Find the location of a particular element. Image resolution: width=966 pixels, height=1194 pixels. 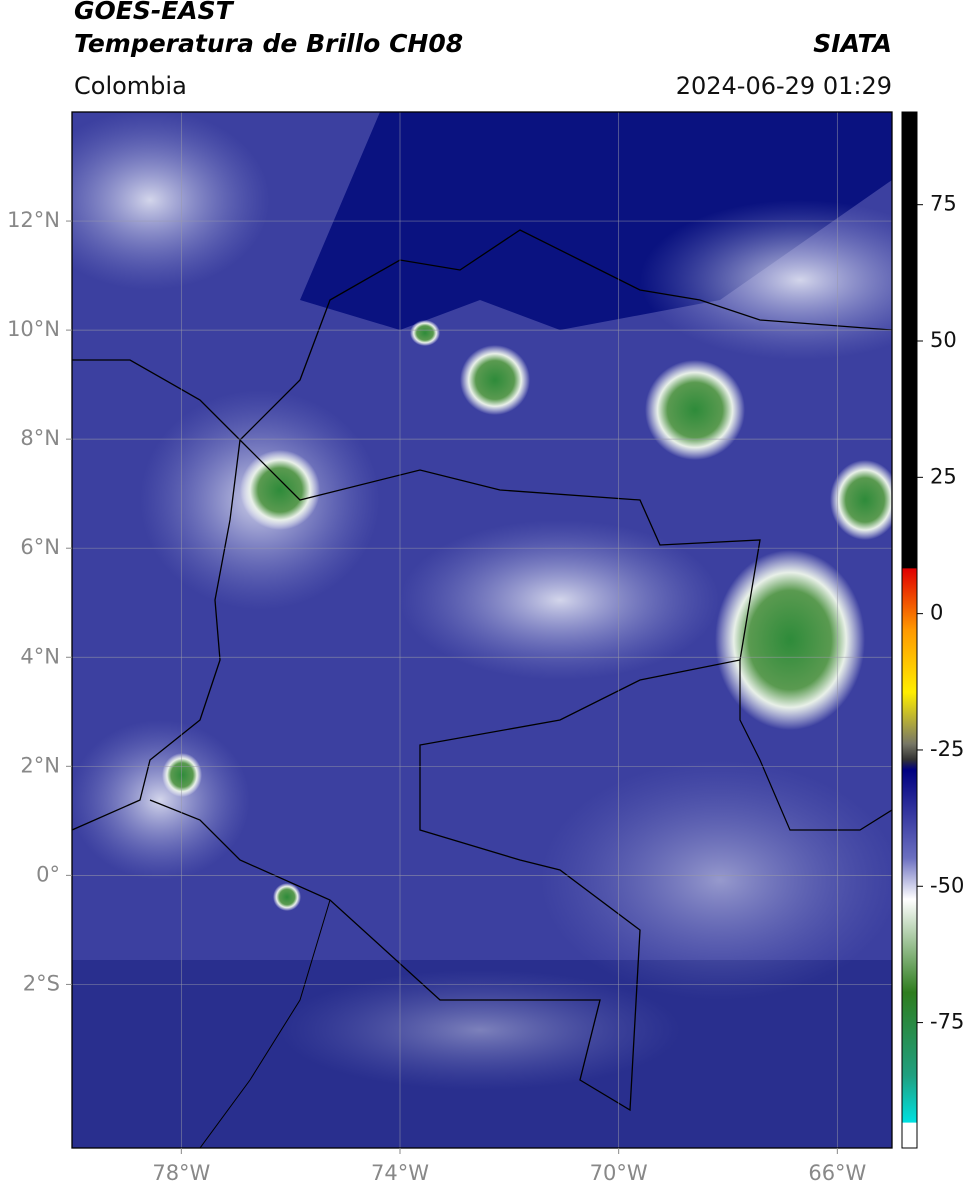

y-tick-label: 0° is located at coordinates (48, 874).